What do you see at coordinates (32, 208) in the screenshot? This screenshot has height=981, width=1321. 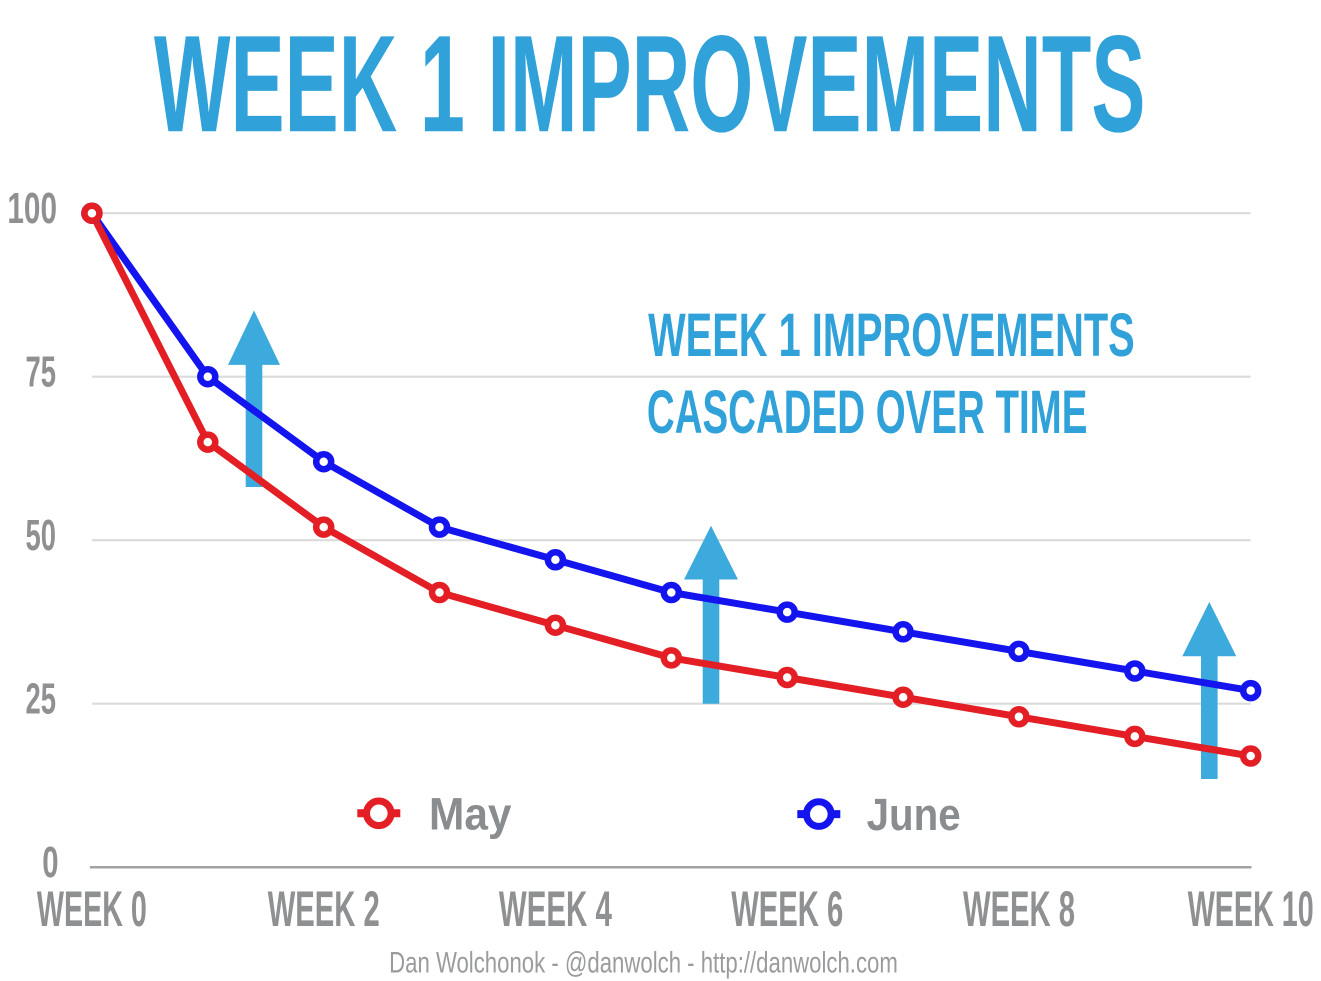 I see `svg-text: 100` at bounding box center [32, 208].